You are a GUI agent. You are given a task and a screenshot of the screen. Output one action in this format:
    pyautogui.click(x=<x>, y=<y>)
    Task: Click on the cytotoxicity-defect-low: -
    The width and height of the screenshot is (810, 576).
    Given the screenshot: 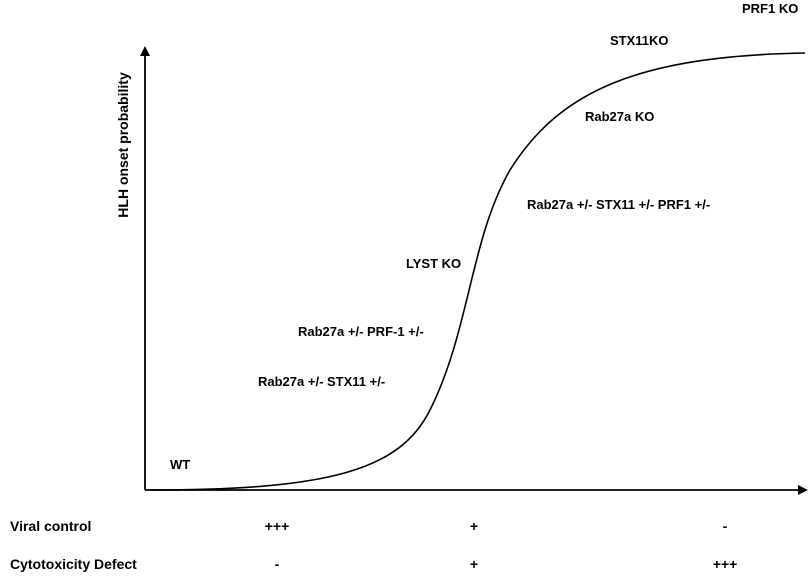 What is the action you would take?
    pyautogui.click(x=277, y=564)
    